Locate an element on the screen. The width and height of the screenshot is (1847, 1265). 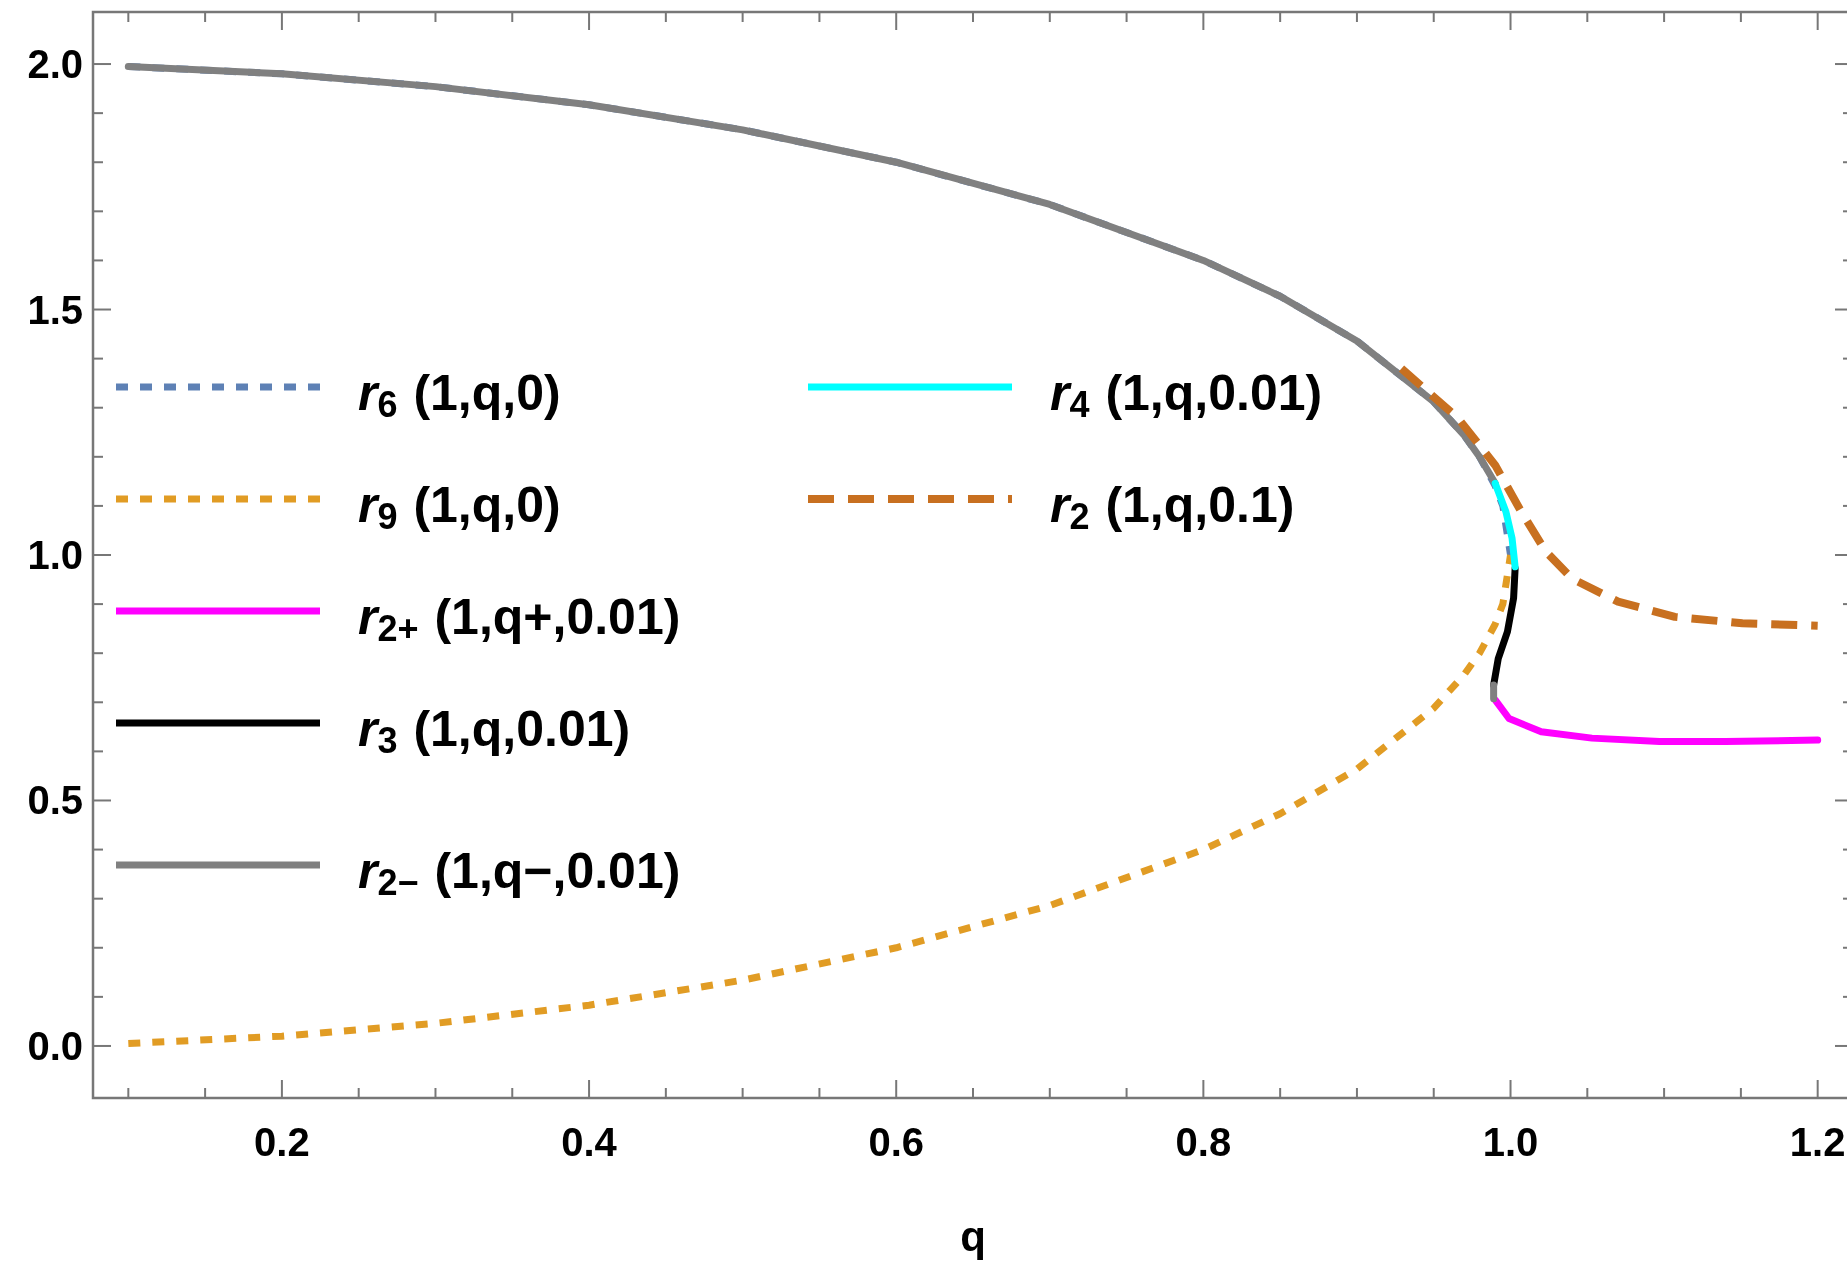
y-tick-label: 0.0 is located at coordinates (55, 1045).